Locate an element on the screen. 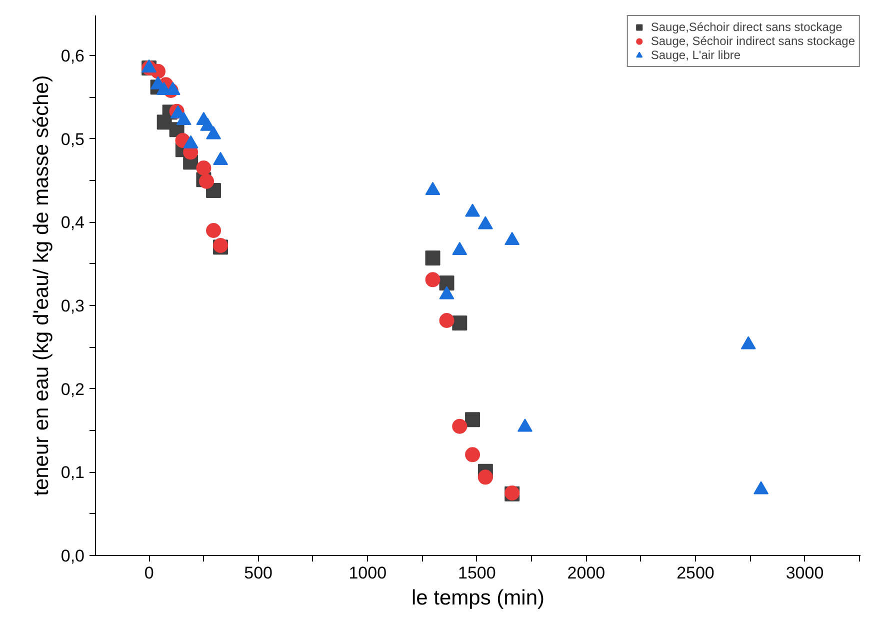 The height and width of the screenshot is (639, 875). y-tick-label: 0,0 is located at coordinates (72, 556).